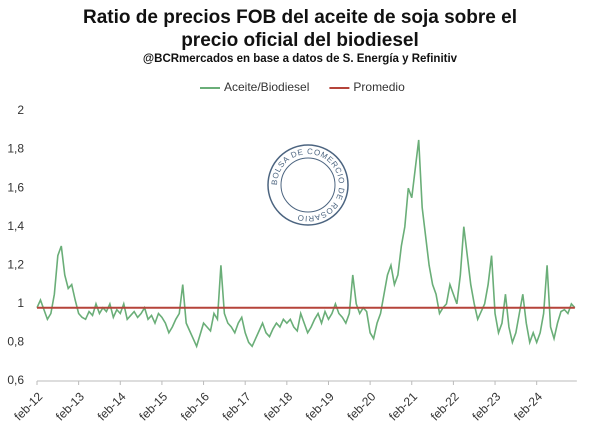 The height and width of the screenshot is (435, 600). Describe the element at coordinates (15, 342) in the screenshot. I see `y-tick-label: 0,8` at that location.